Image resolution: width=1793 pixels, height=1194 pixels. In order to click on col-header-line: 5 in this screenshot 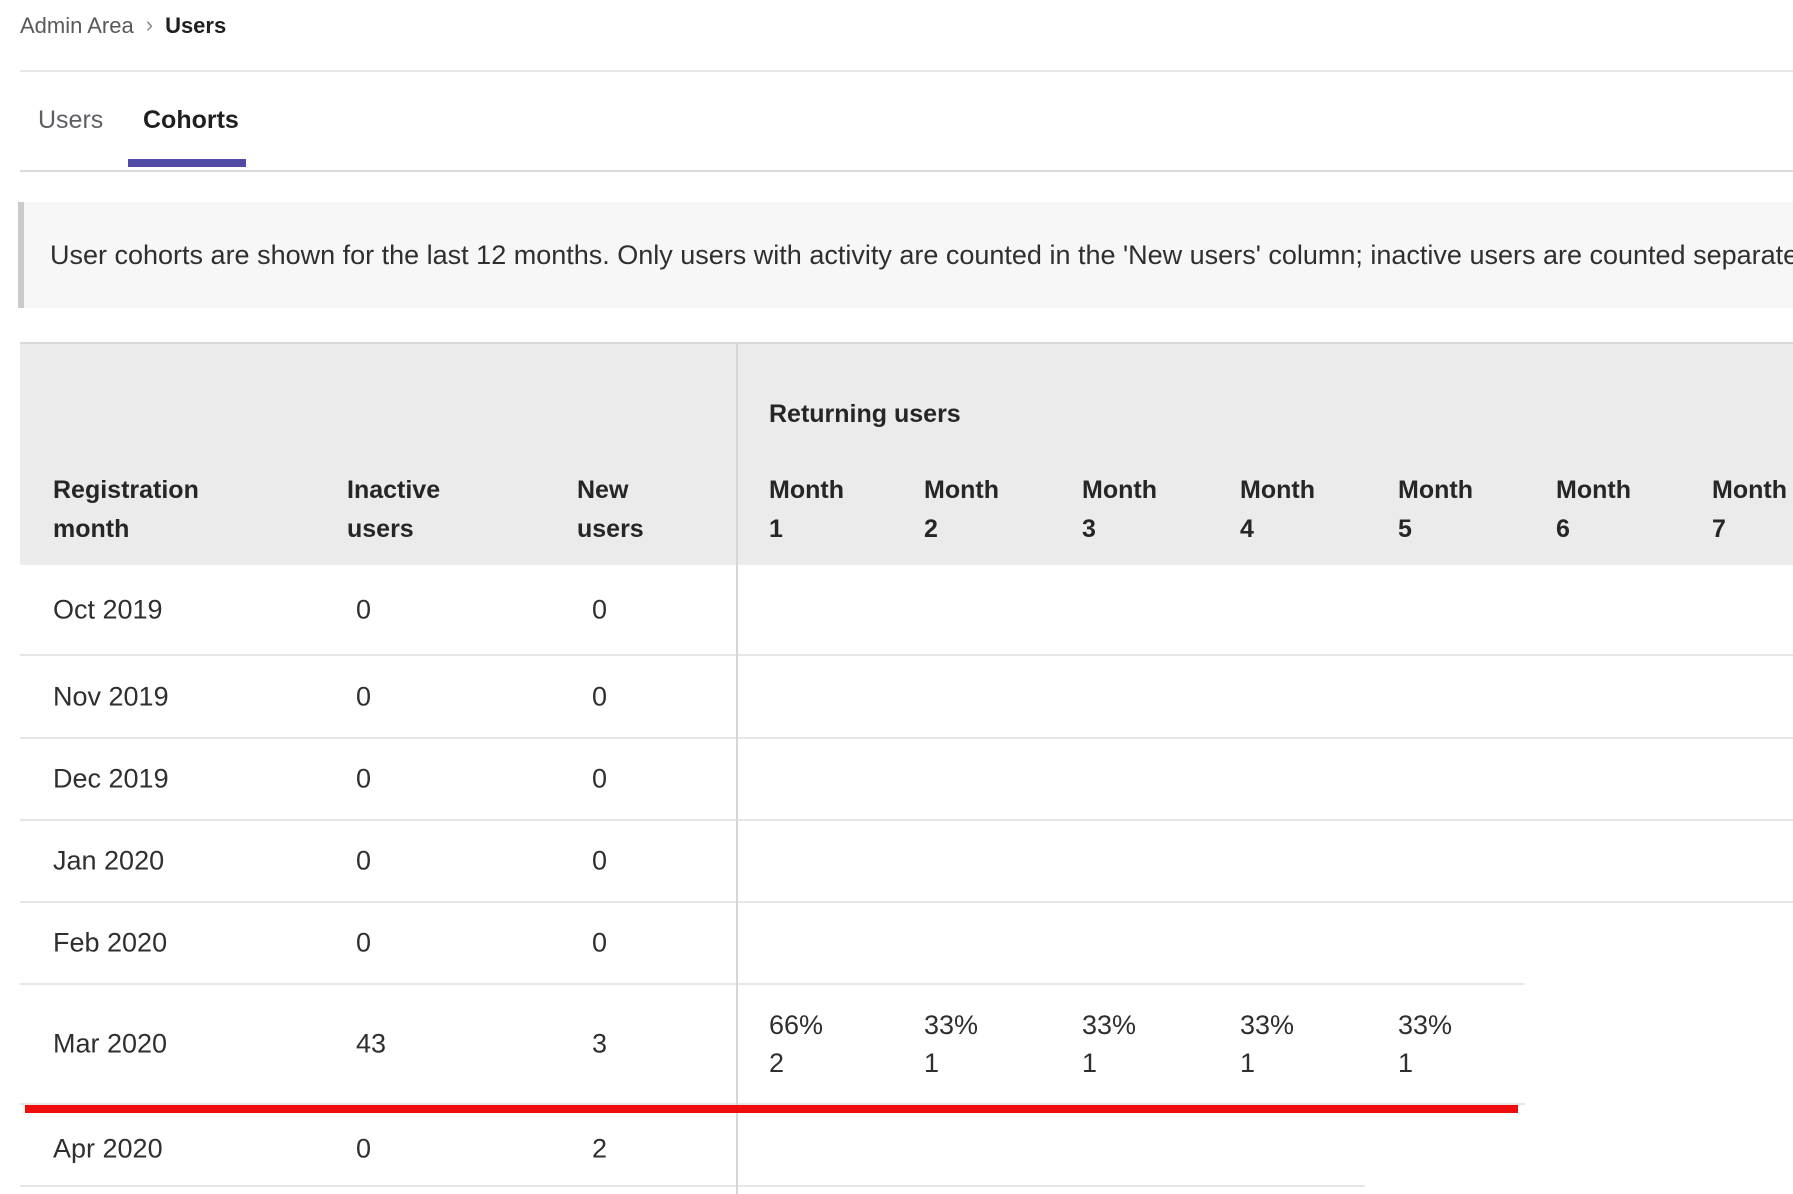, I will do `click(1405, 529)`.